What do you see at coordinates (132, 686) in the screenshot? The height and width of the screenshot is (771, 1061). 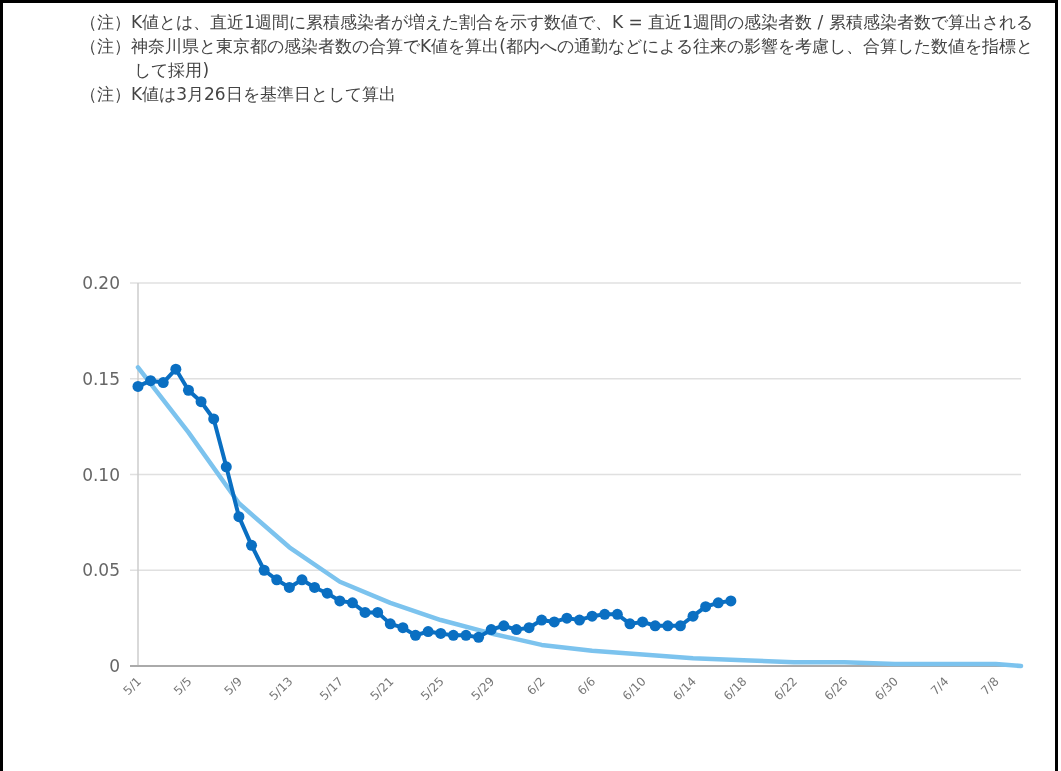 I see `x-tick-label: 5/1` at bounding box center [132, 686].